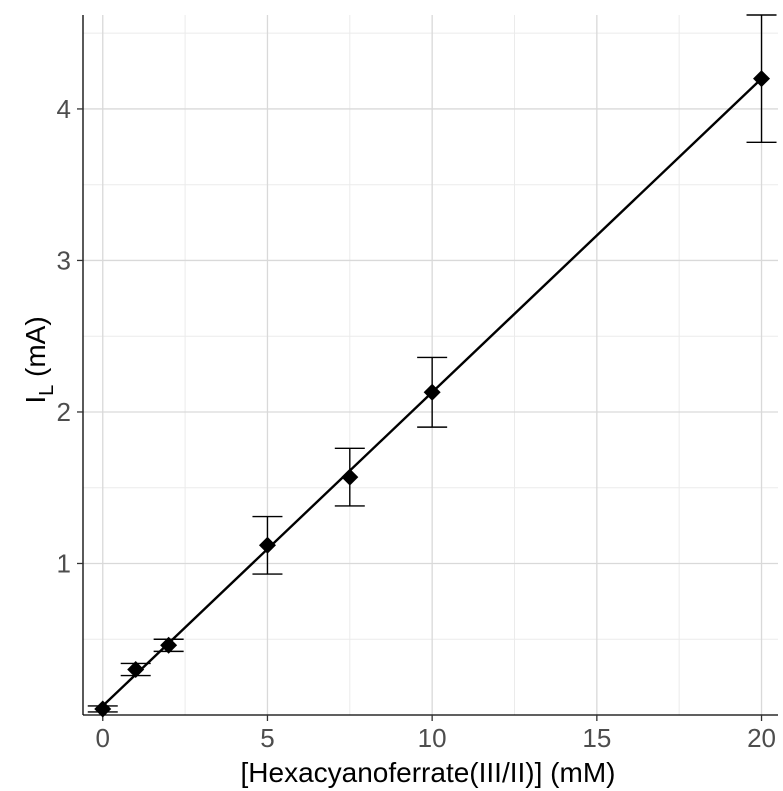 This screenshot has width=783, height=791. I want to click on x-tick-label: 5, so click(267, 738).